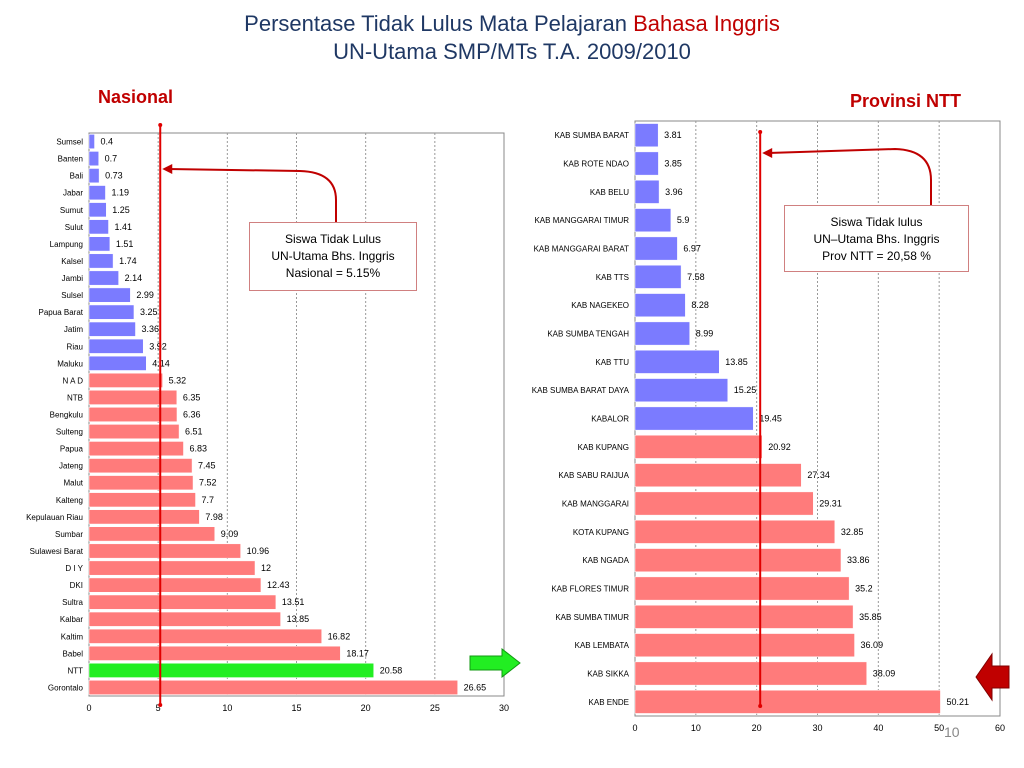 The image size is (1024, 768). What do you see at coordinates (608, 674) in the screenshot?
I see `category-label: KAB SIKKA` at bounding box center [608, 674].